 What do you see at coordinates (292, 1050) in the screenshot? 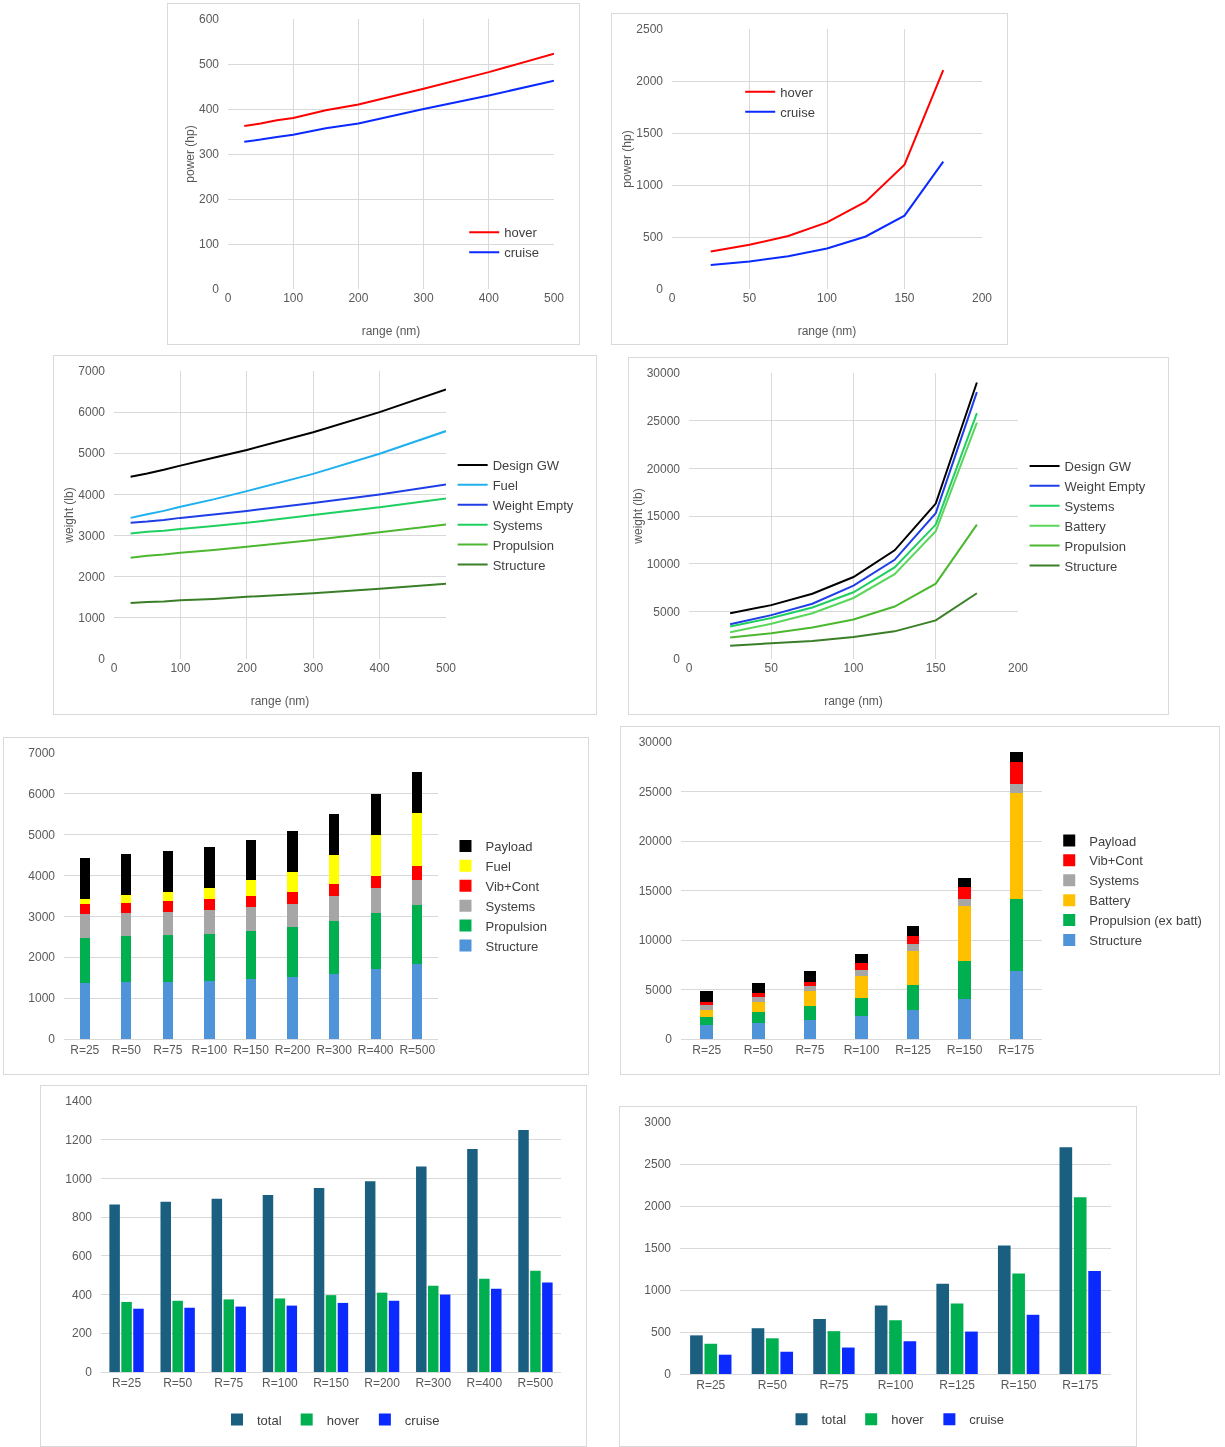
I see `x-tick-label: R=200` at bounding box center [292, 1050].